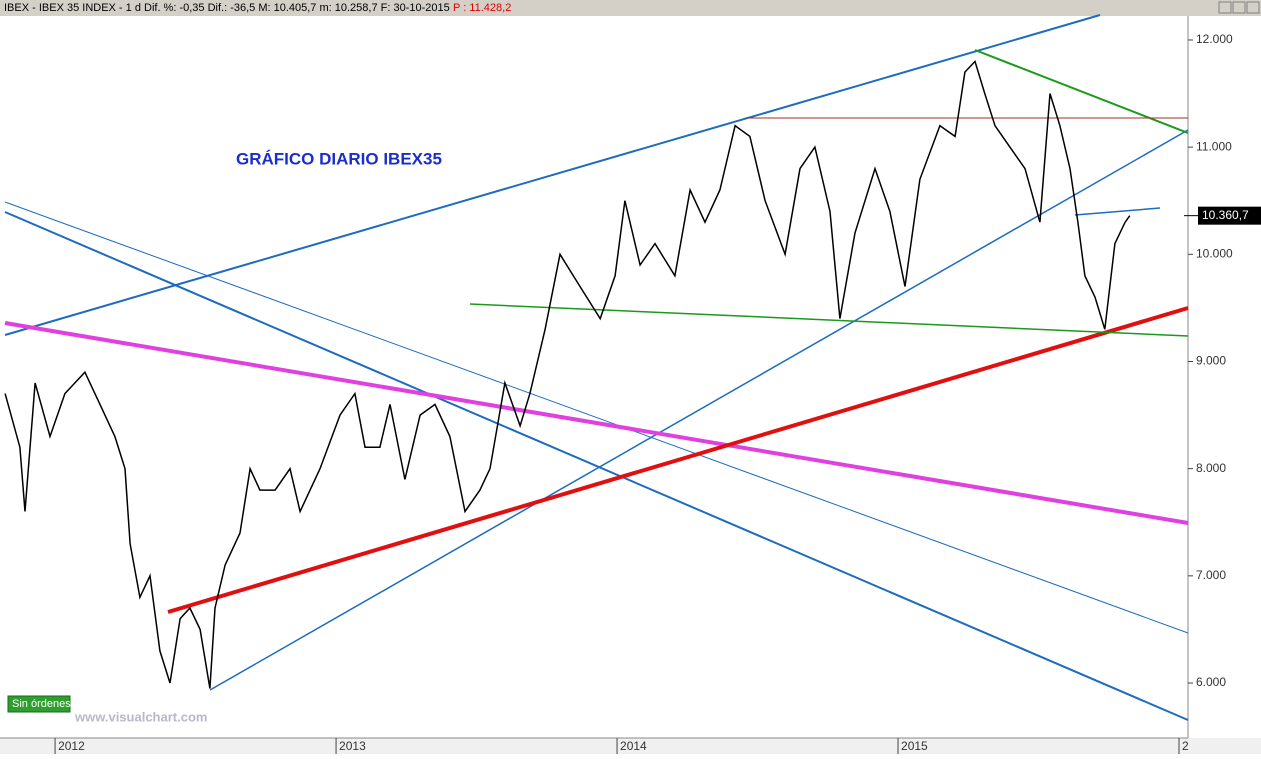  What do you see at coordinates (1253, 7) in the screenshot?
I see `close-button` at bounding box center [1253, 7].